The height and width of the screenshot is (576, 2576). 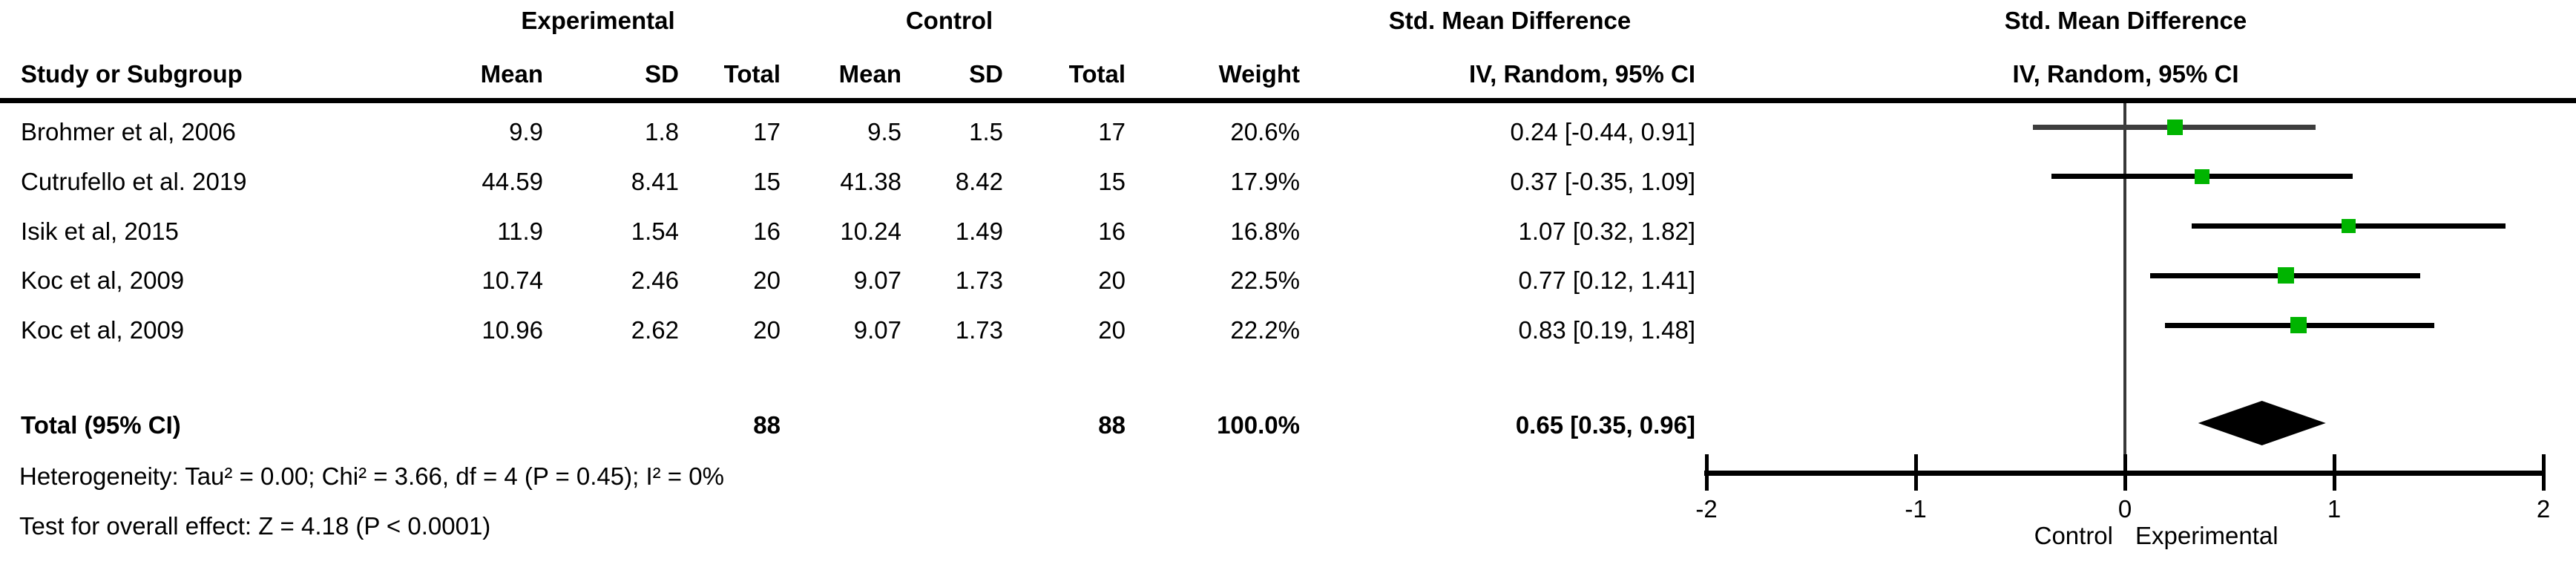 I want to click on col-header-iv-ci-plot: IV, Random, 95% CI, so click(x=2125, y=74).